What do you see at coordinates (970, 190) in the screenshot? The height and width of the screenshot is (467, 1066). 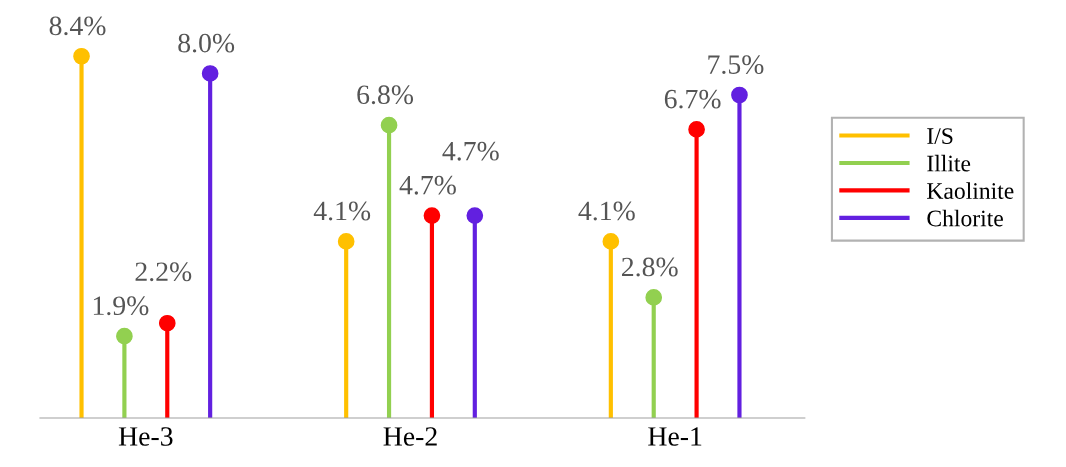 I see `legend-label: Kaolinite` at bounding box center [970, 190].